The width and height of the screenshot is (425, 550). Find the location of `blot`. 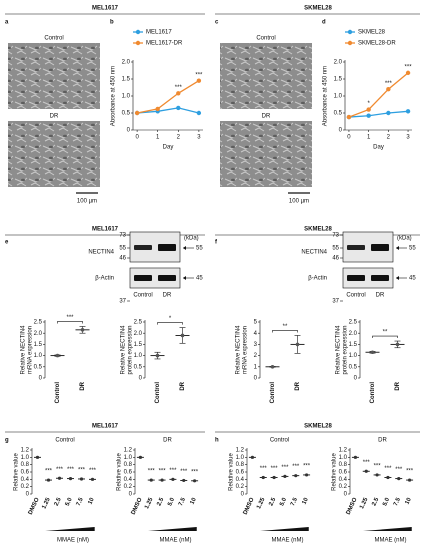

blot is located at coordinates (368, 278).